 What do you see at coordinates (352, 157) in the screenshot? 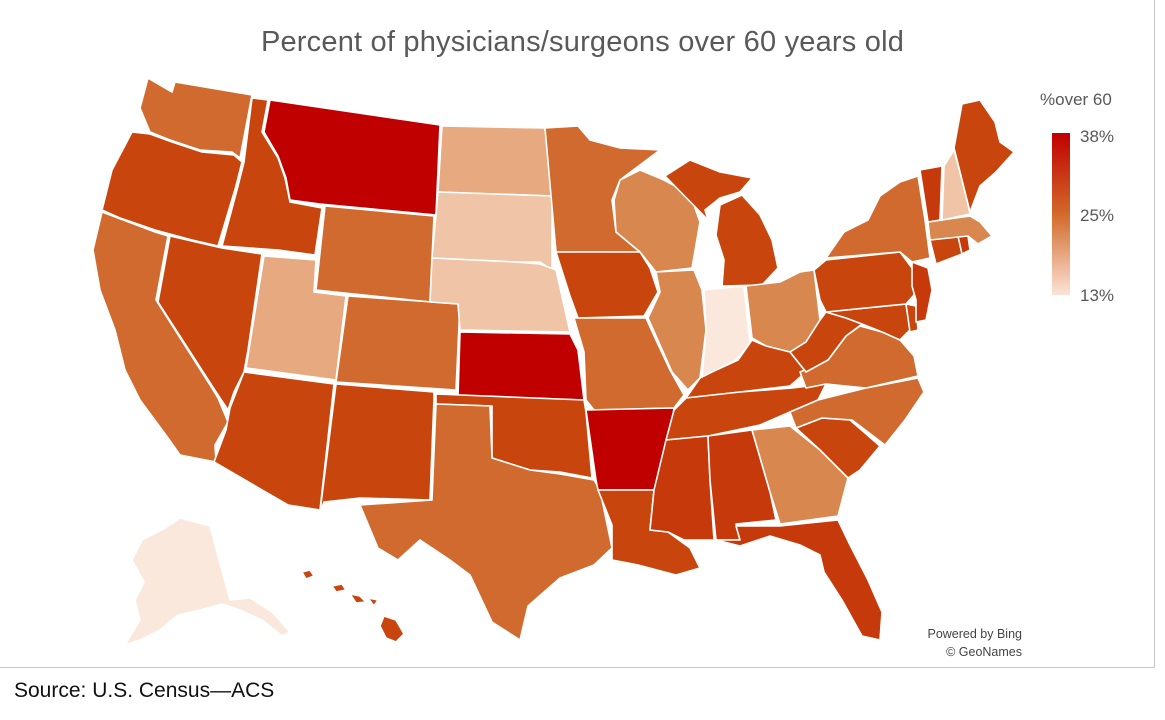
I see `state-montana` at bounding box center [352, 157].